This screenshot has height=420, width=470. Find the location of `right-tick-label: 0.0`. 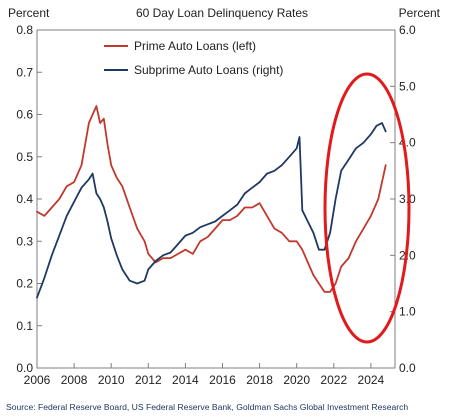

right-tick-label: 0.0 is located at coordinates (407, 368).